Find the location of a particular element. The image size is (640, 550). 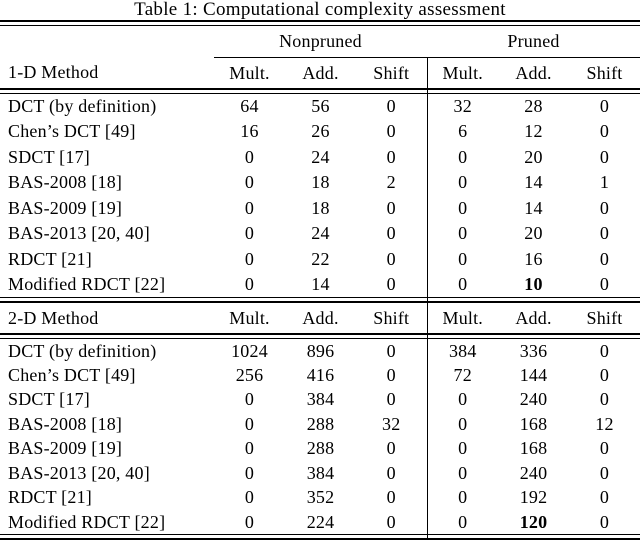

table-row: Chen’s DCT [49] 256 416 0 72 144 0 is located at coordinates (320, 375).